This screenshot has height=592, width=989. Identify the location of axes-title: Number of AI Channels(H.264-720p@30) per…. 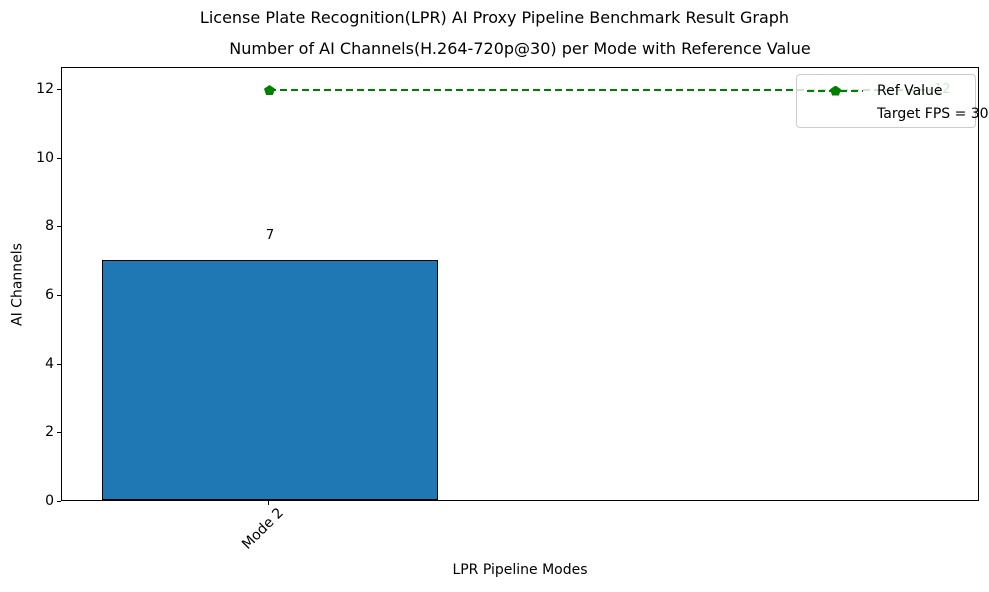
(520, 48).